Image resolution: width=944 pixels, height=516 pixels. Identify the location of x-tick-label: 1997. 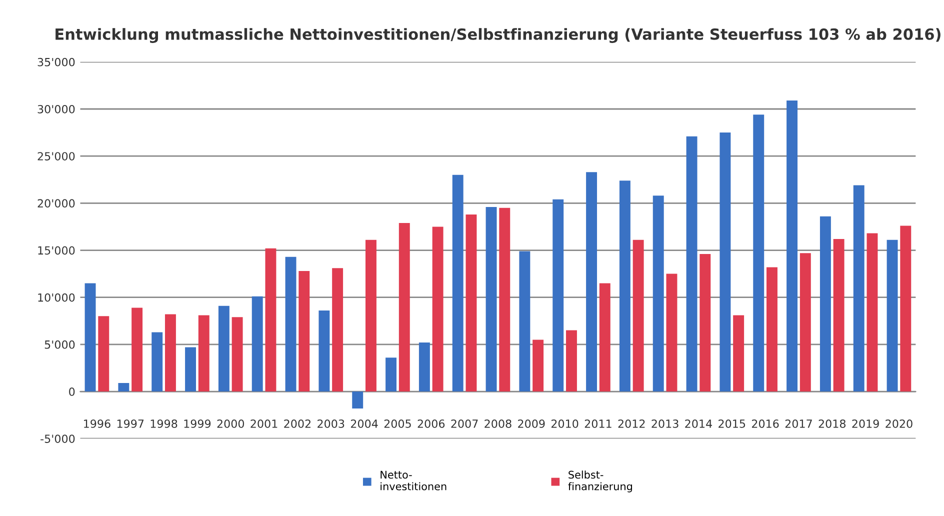
(130, 423).